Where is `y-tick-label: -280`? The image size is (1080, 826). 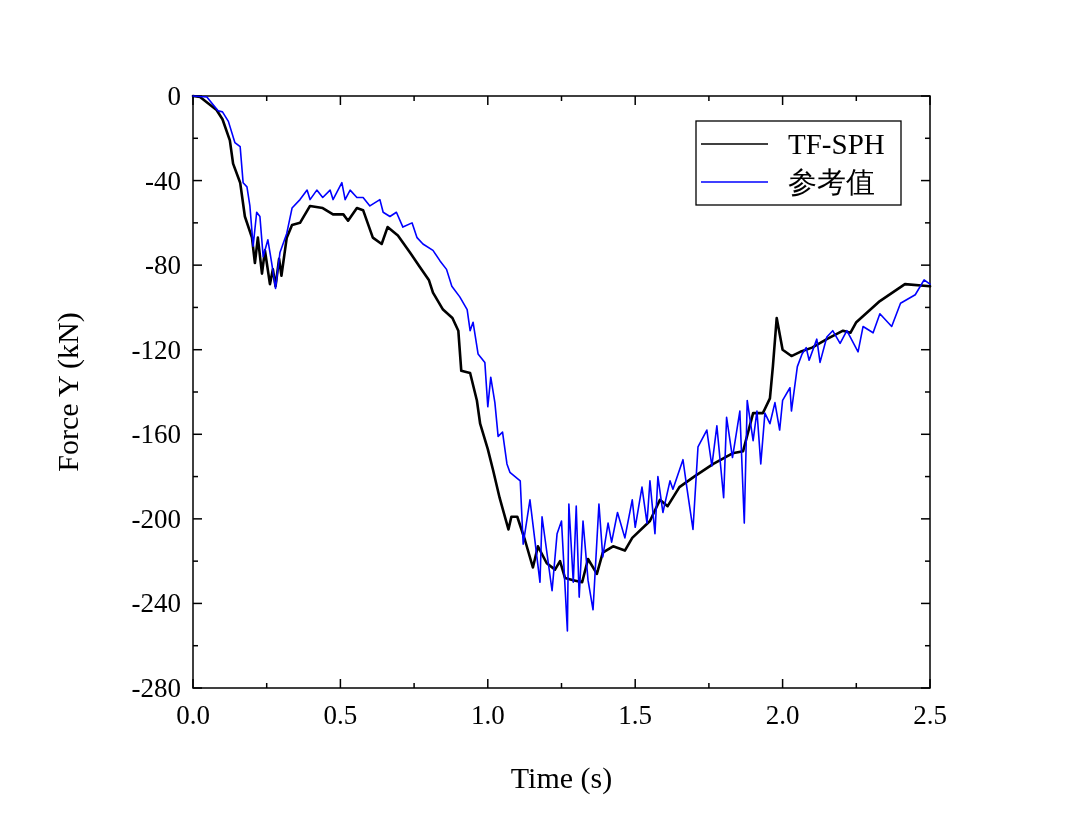
y-tick-label: -280 is located at coordinates (156, 688).